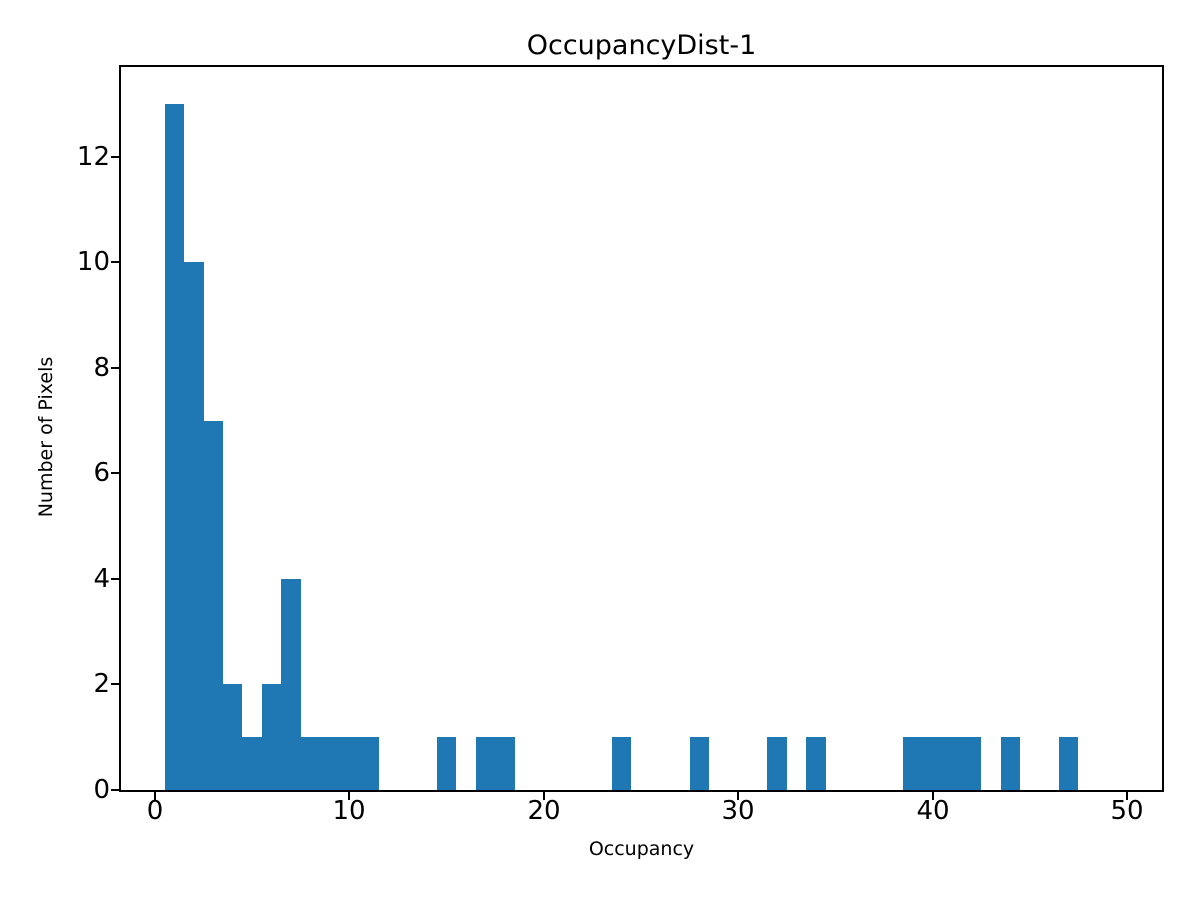 The image size is (1200, 900). I want to click on y-axis-tick-label: 10, so click(93, 262).